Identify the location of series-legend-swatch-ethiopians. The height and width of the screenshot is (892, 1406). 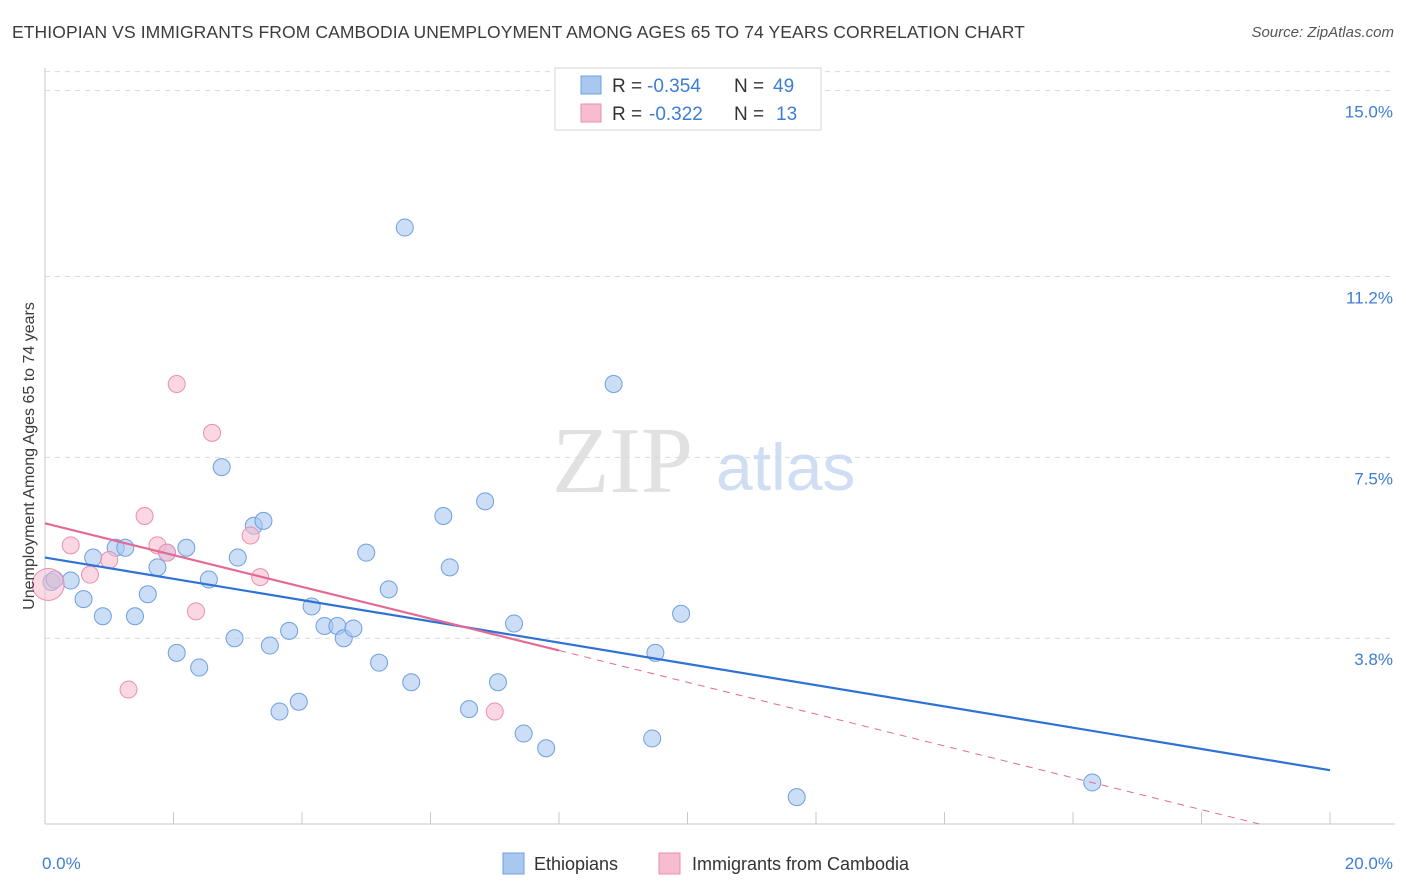
(513, 863).